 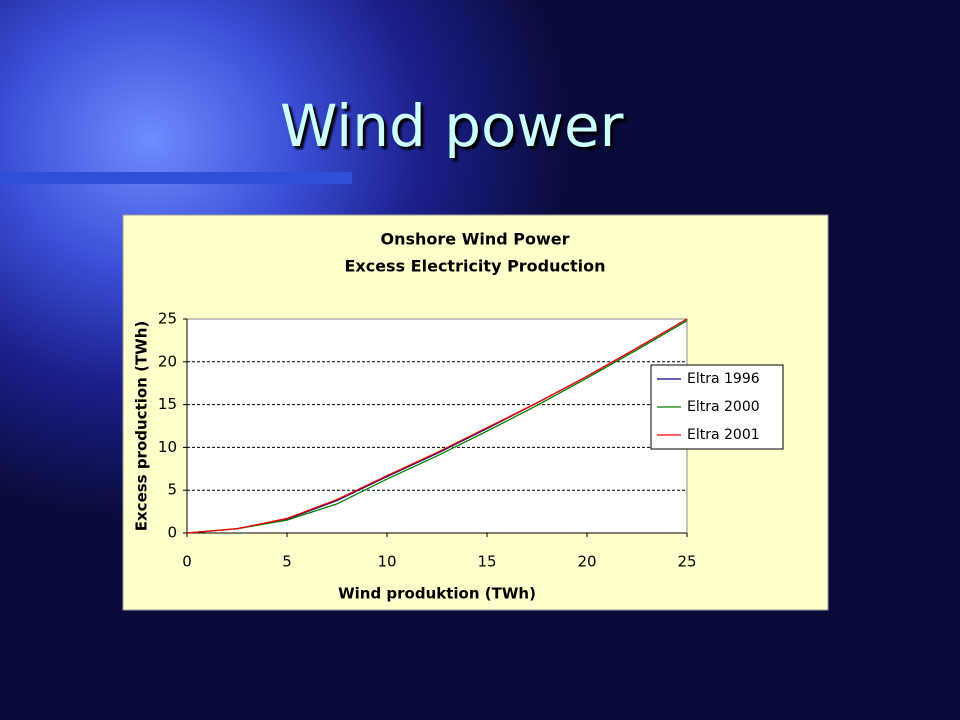 I want to click on y-tick-label: 5, so click(x=172, y=490).